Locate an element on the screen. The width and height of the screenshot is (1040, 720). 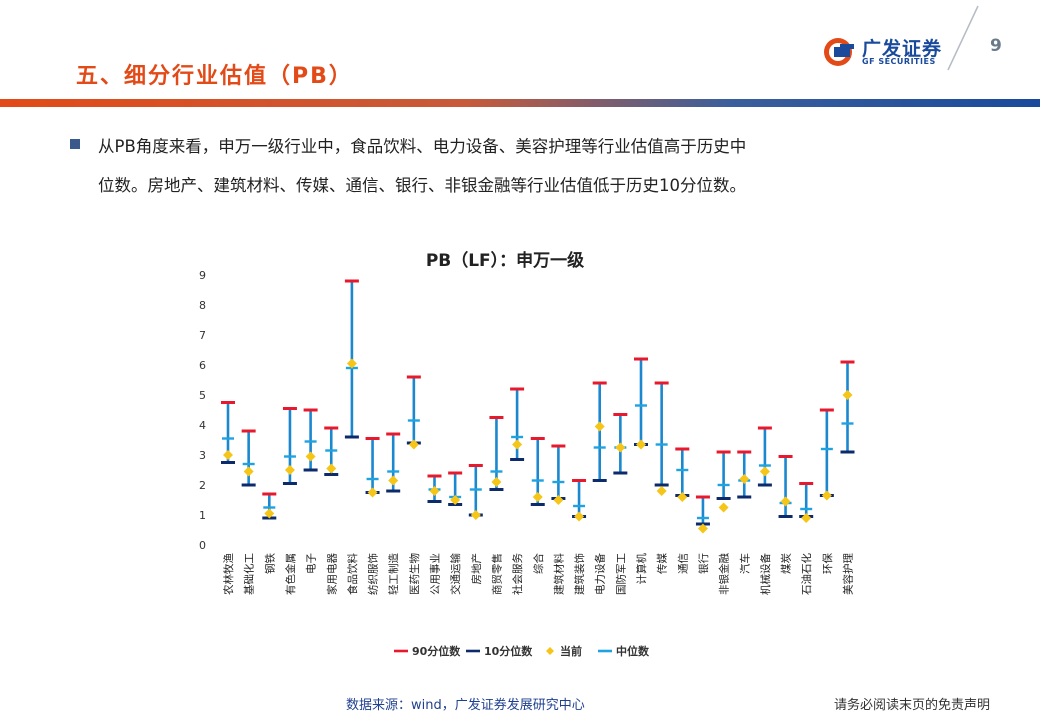
x-tick-label: 机械设备 is located at coordinates (765, 574).